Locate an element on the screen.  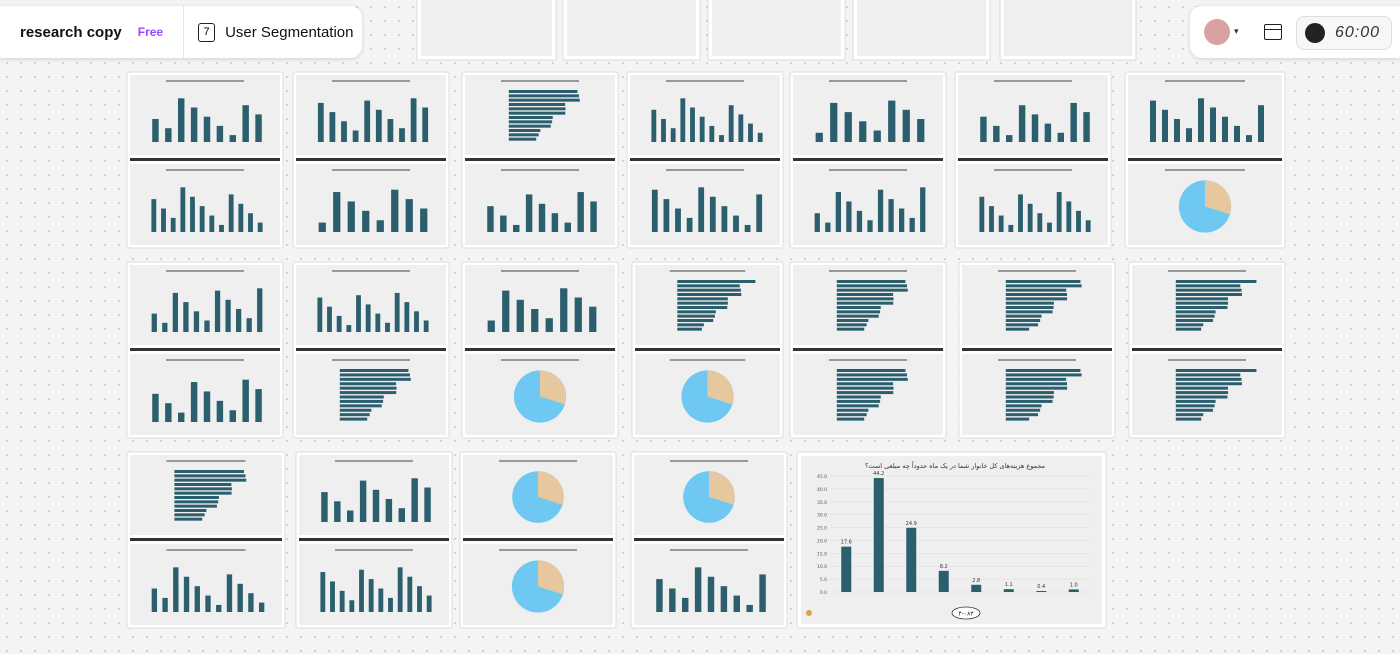
plan-badge: Free is located at coordinates (150, 32).